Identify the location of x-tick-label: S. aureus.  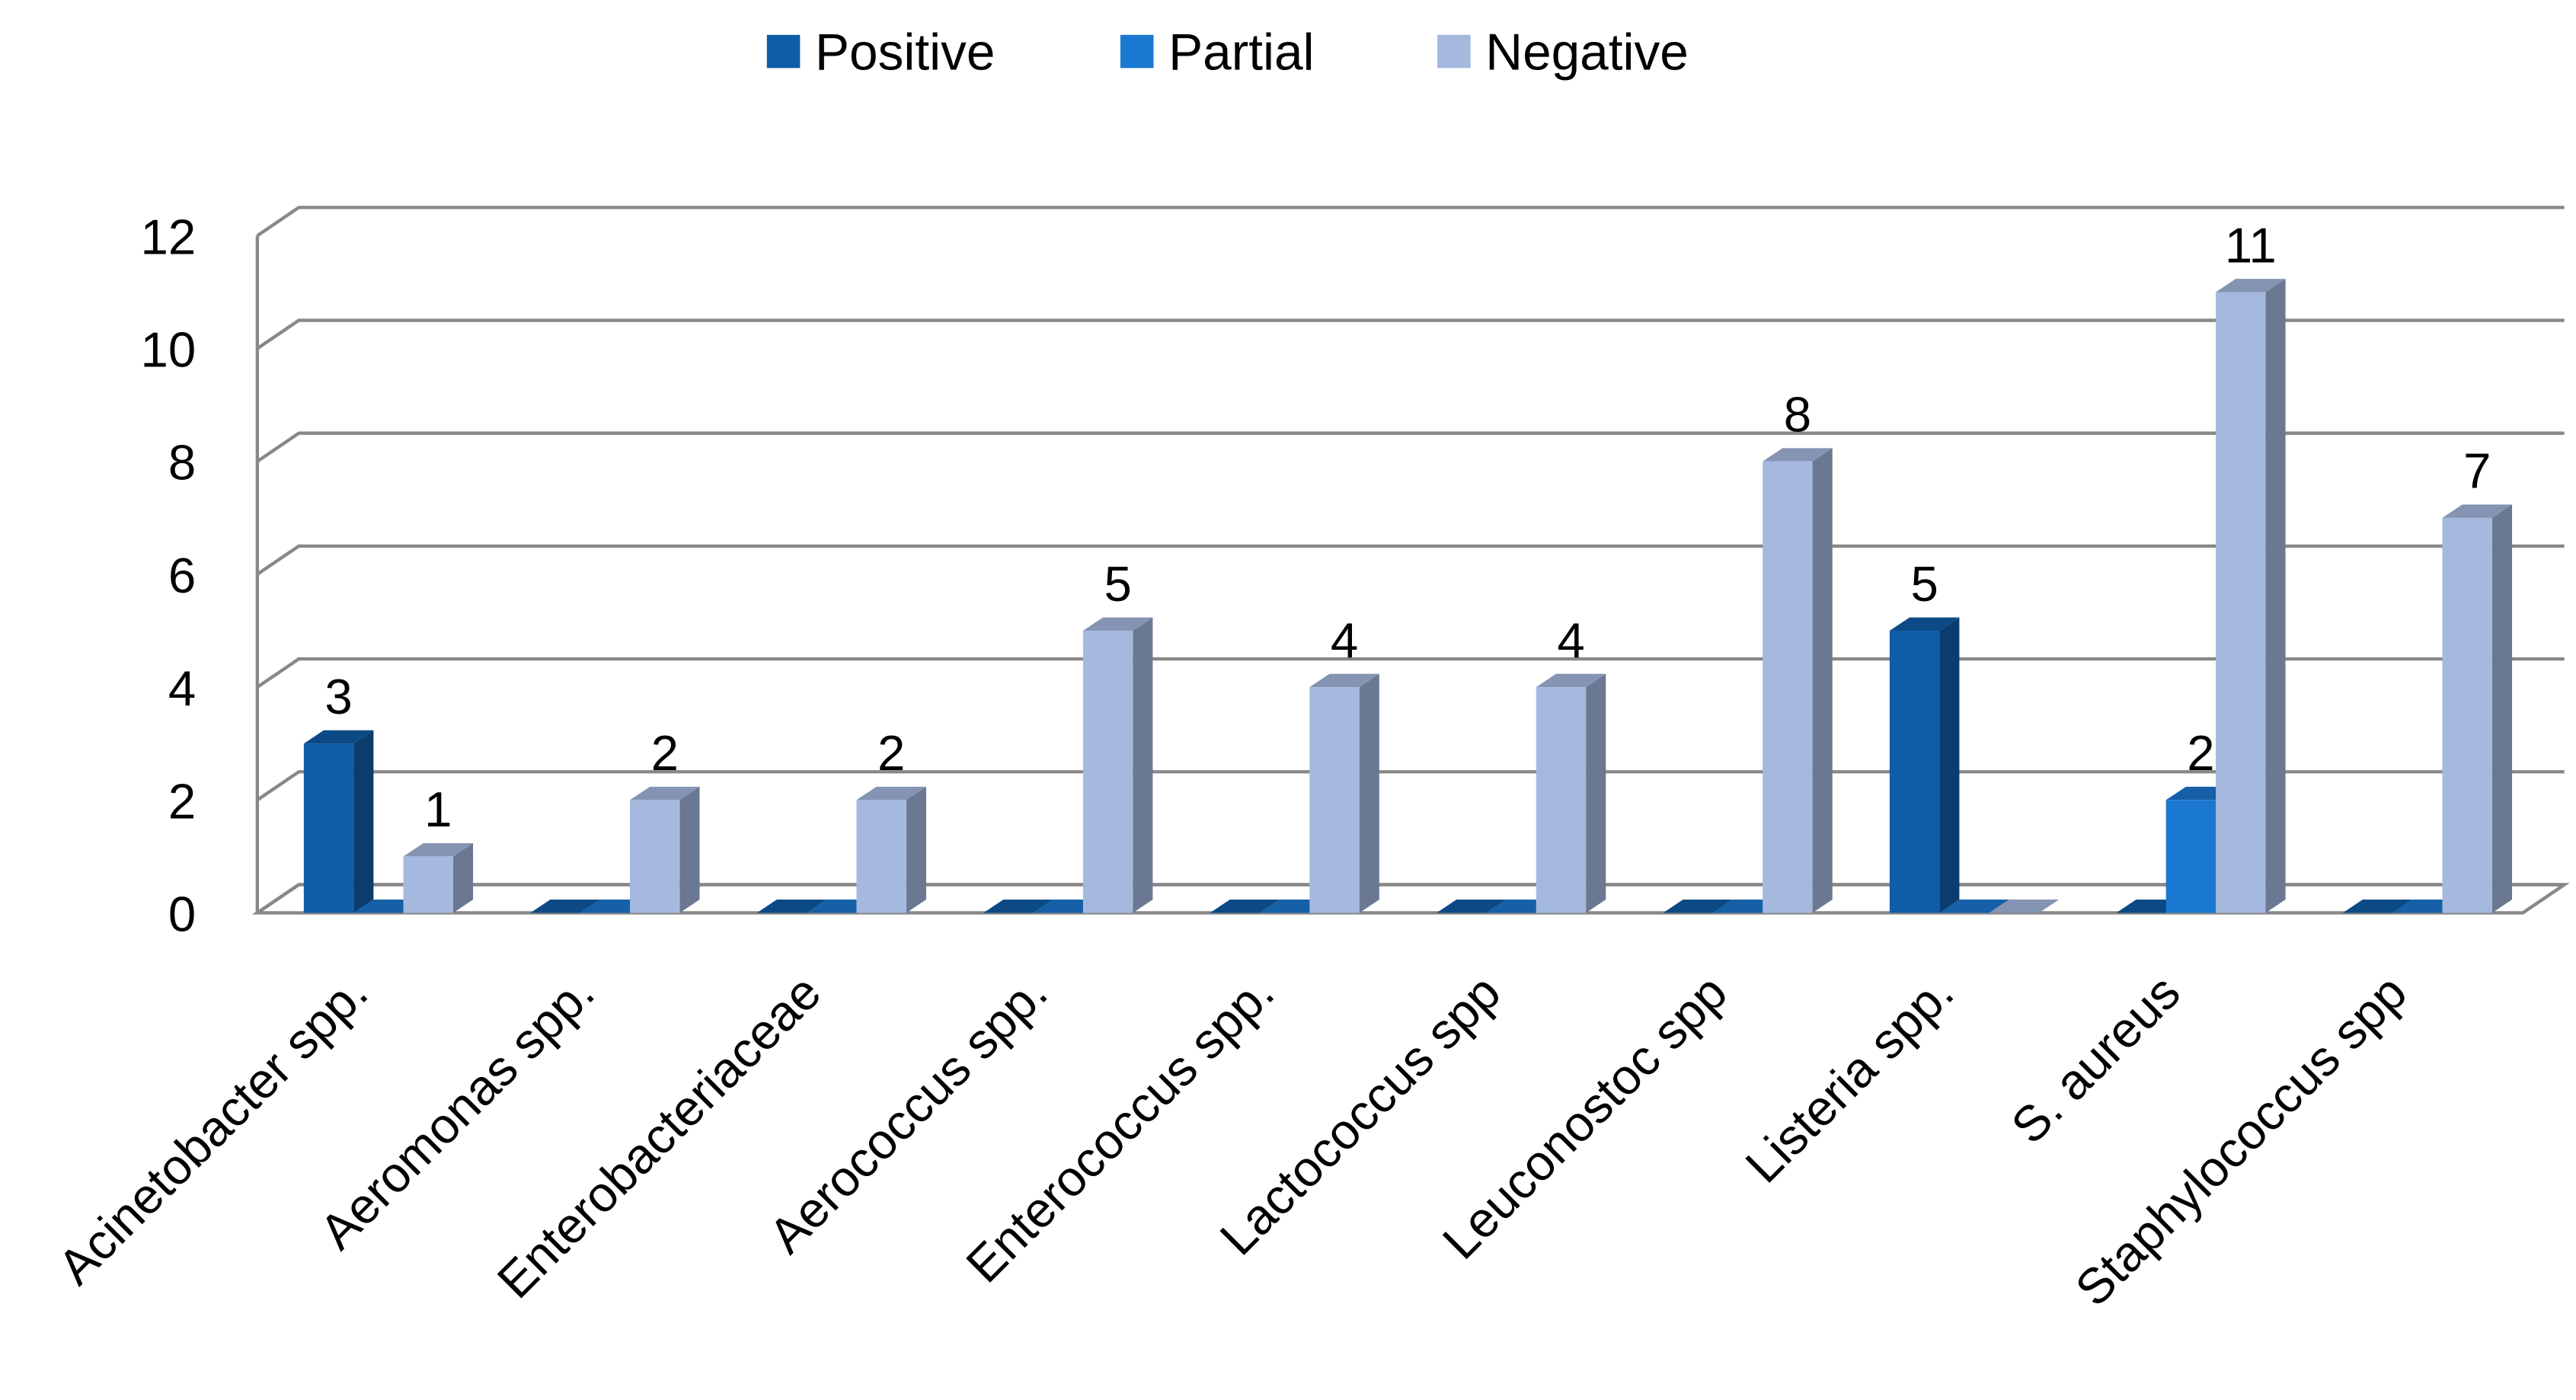
(2095, 1059).